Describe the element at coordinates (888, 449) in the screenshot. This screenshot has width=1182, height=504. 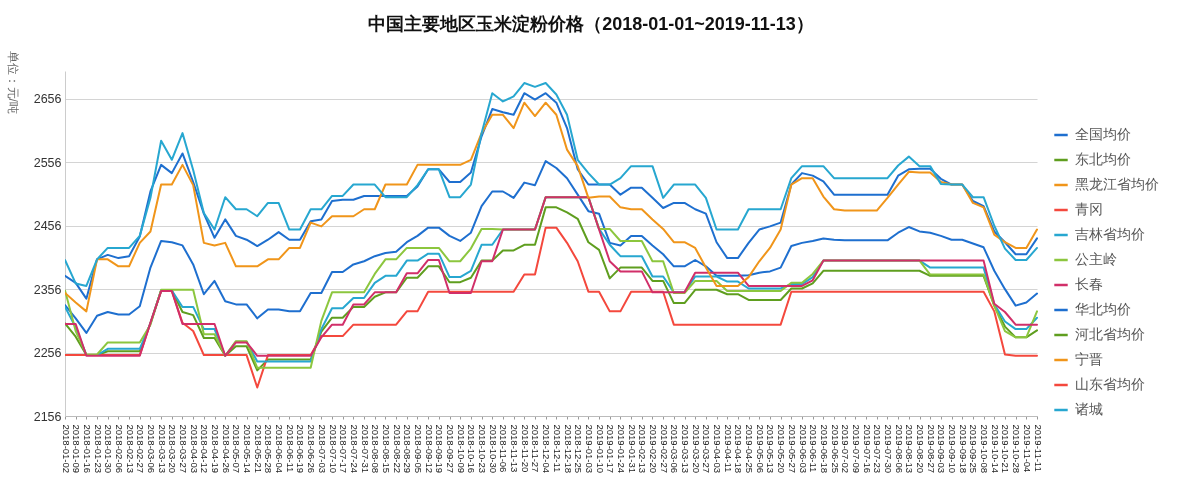
I see `x-tick-label: 2019-07-30` at that location.